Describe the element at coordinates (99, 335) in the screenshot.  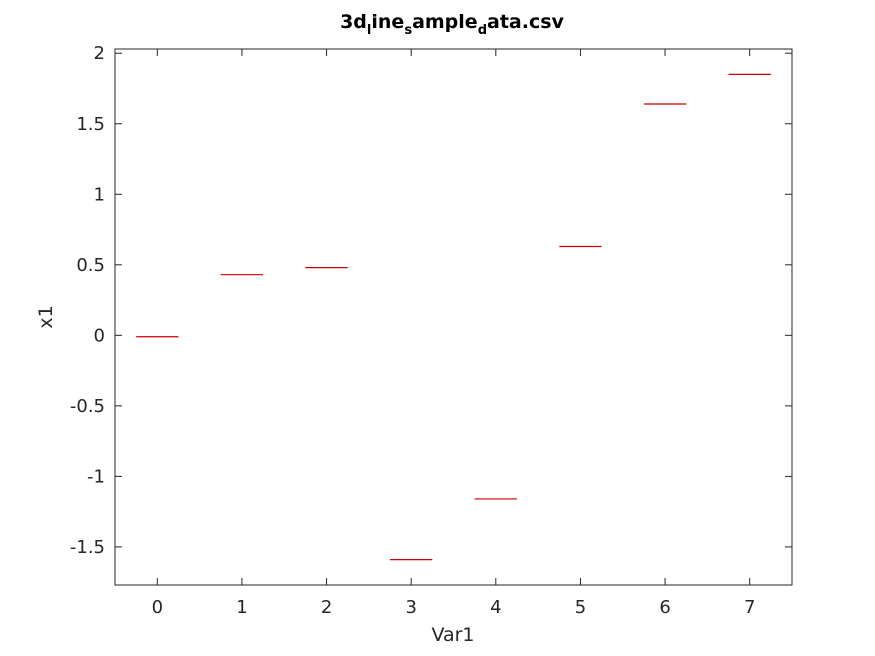
I see `y-tick-label: 0` at that location.